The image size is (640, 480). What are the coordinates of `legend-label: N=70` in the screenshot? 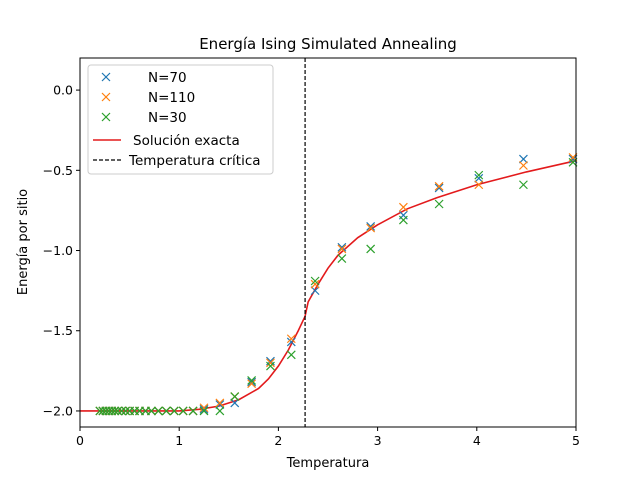 It's located at (167, 78).